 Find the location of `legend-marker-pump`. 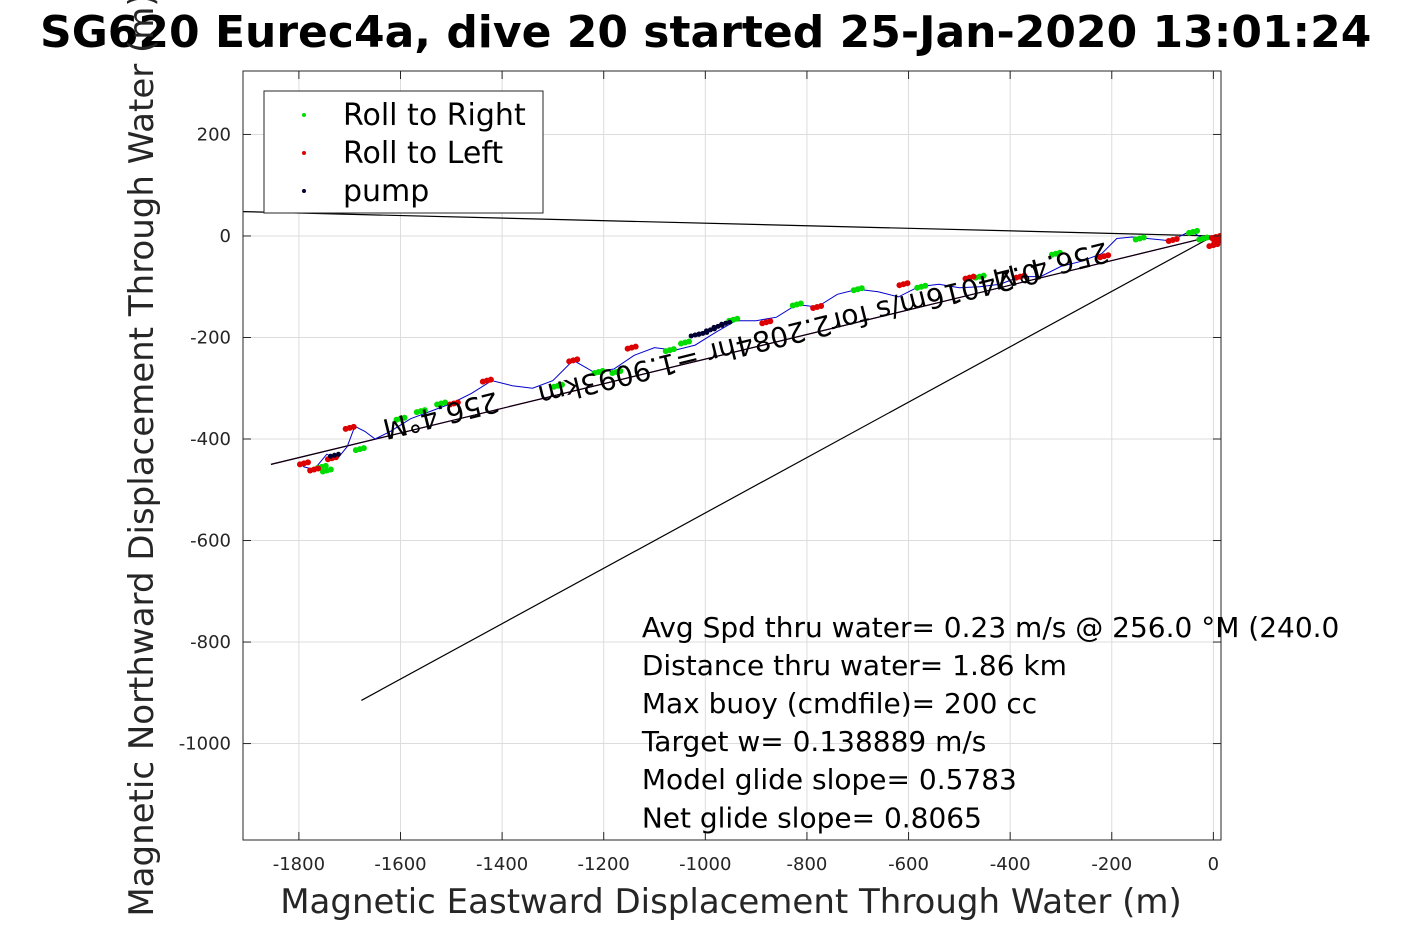

legend-marker-pump is located at coordinates (304, 191).